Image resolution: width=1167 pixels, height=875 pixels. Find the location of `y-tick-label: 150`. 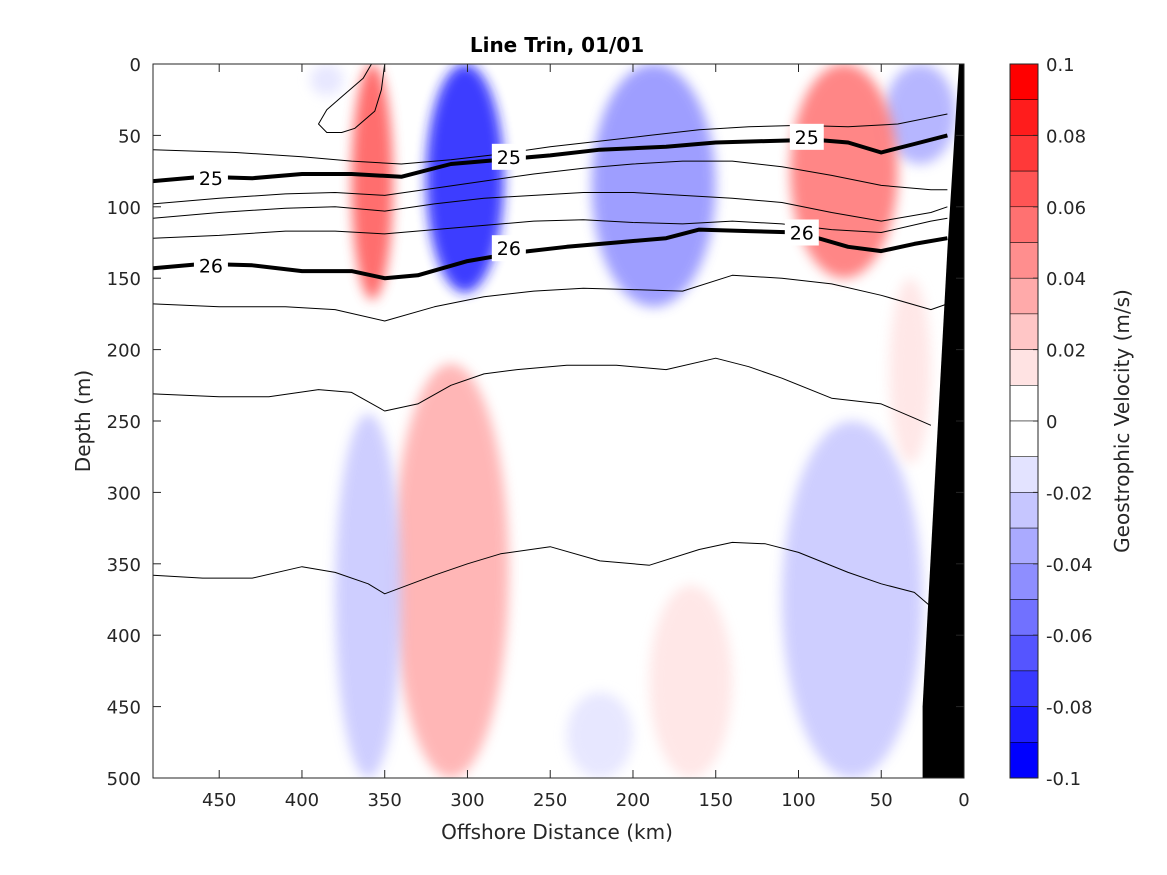

y-tick-label: 150 is located at coordinates (124, 279).